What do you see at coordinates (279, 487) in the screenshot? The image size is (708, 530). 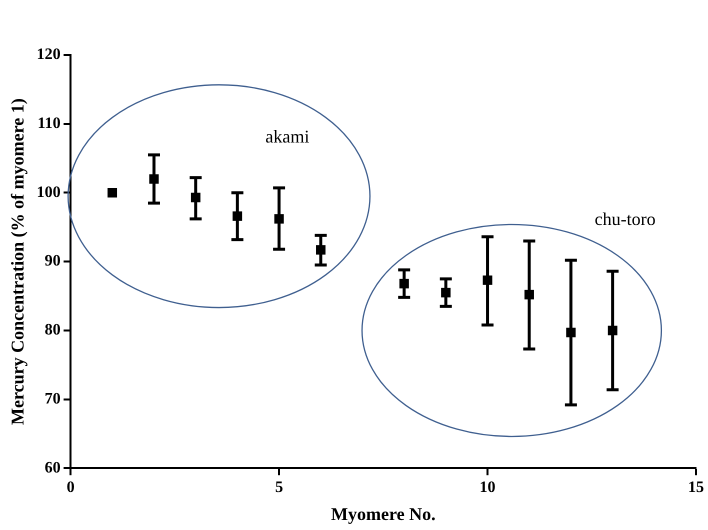 I see `x-tick-label: 5` at bounding box center [279, 487].